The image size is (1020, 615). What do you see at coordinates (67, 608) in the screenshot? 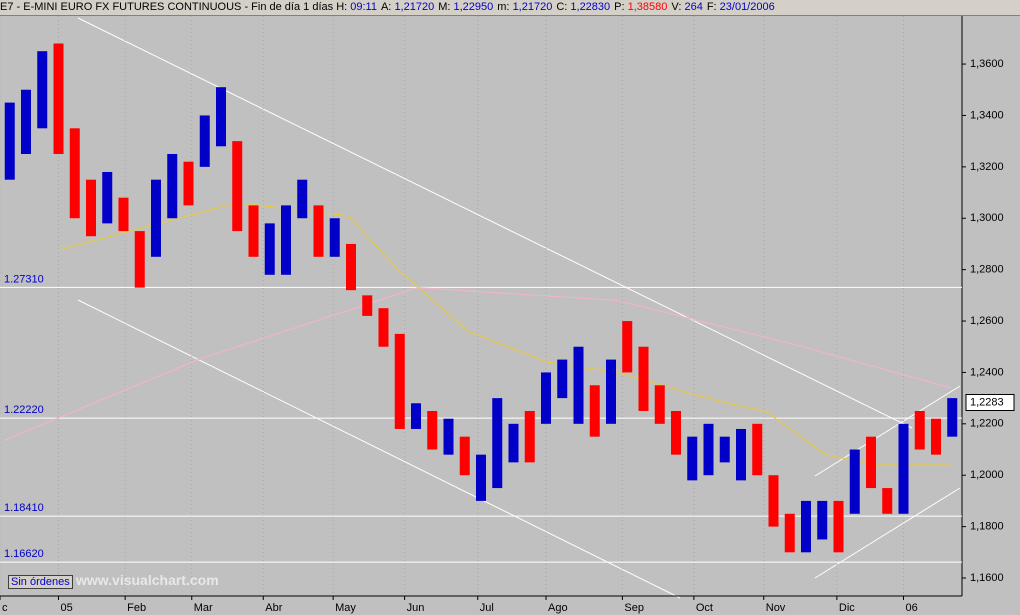
I see `x-tick-label: 05` at bounding box center [67, 608].